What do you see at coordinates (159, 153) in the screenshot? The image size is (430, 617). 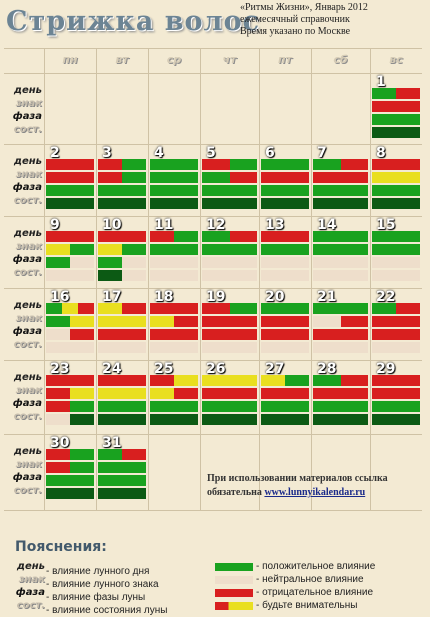 I see `day-number: 4` at bounding box center [159, 153].